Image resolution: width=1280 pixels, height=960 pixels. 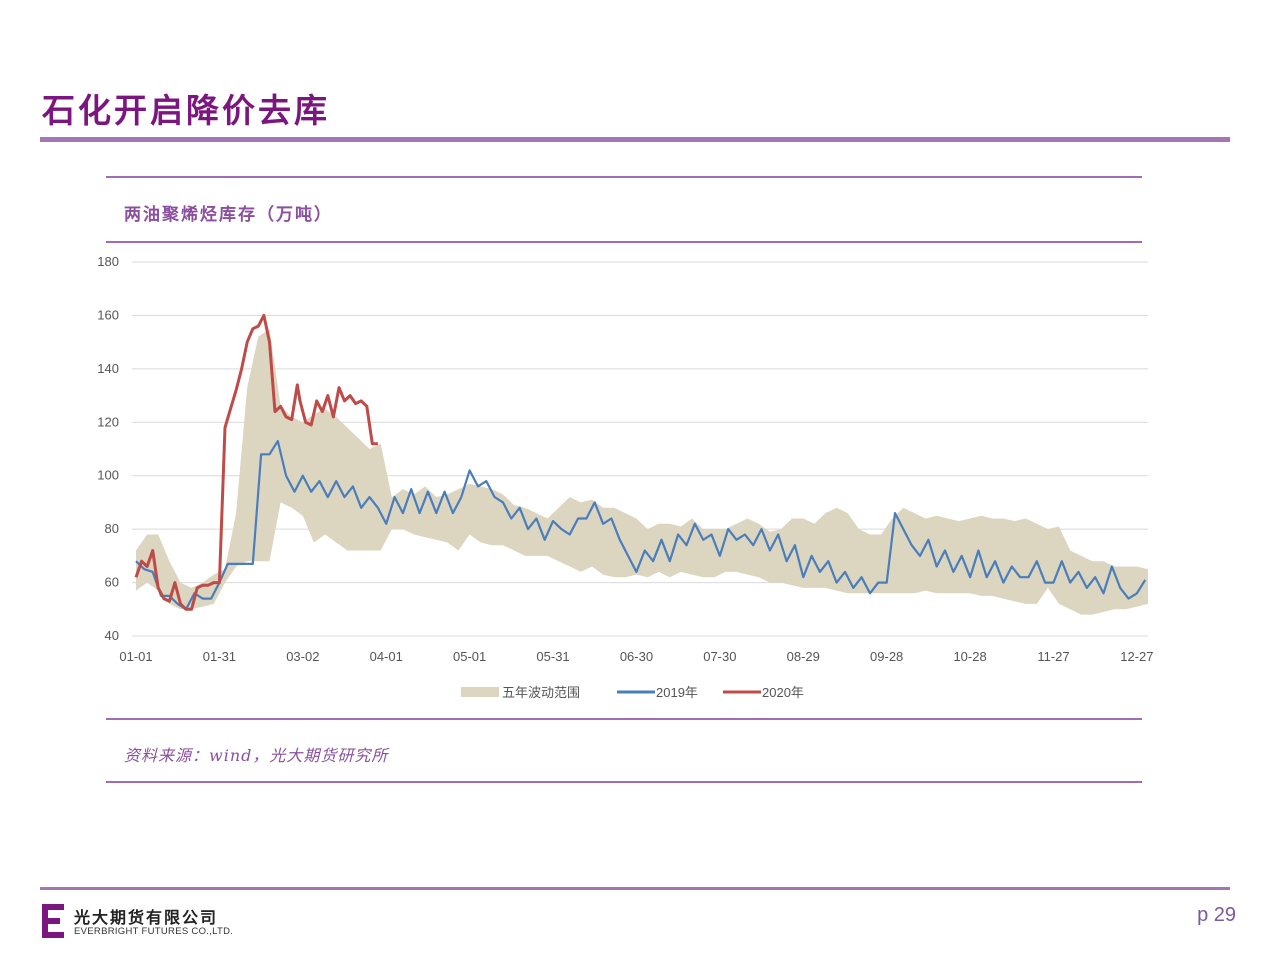 What do you see at coordinates (108, 314) in the screenshot?
I see `y-tick-label-160: 160` at bounding box center [108, 314].